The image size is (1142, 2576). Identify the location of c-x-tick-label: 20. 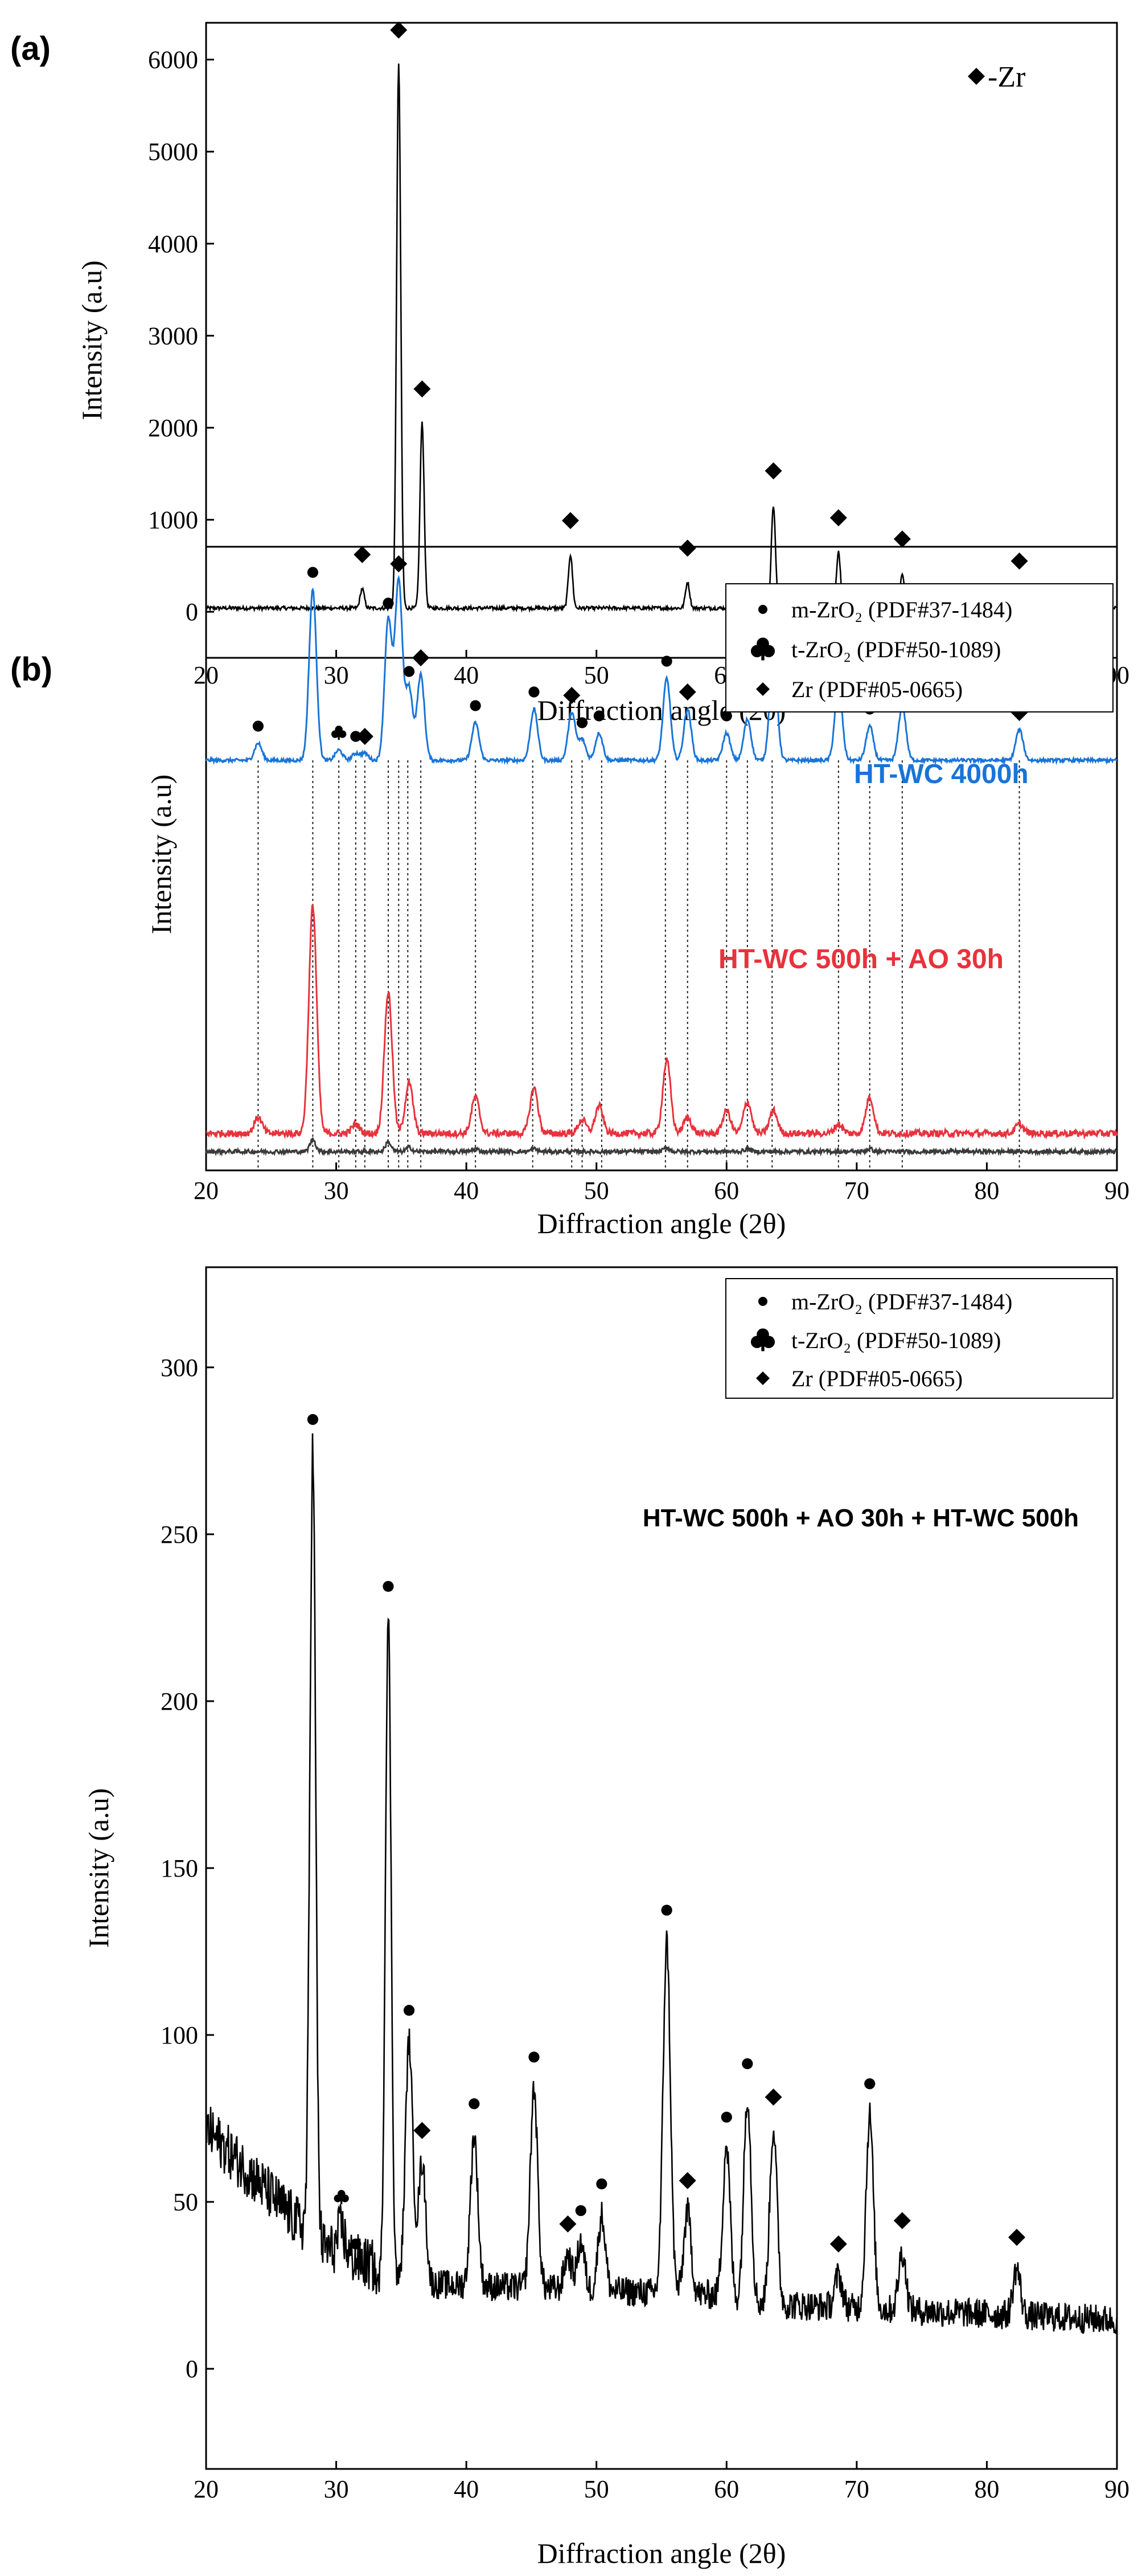
(206, 2489).